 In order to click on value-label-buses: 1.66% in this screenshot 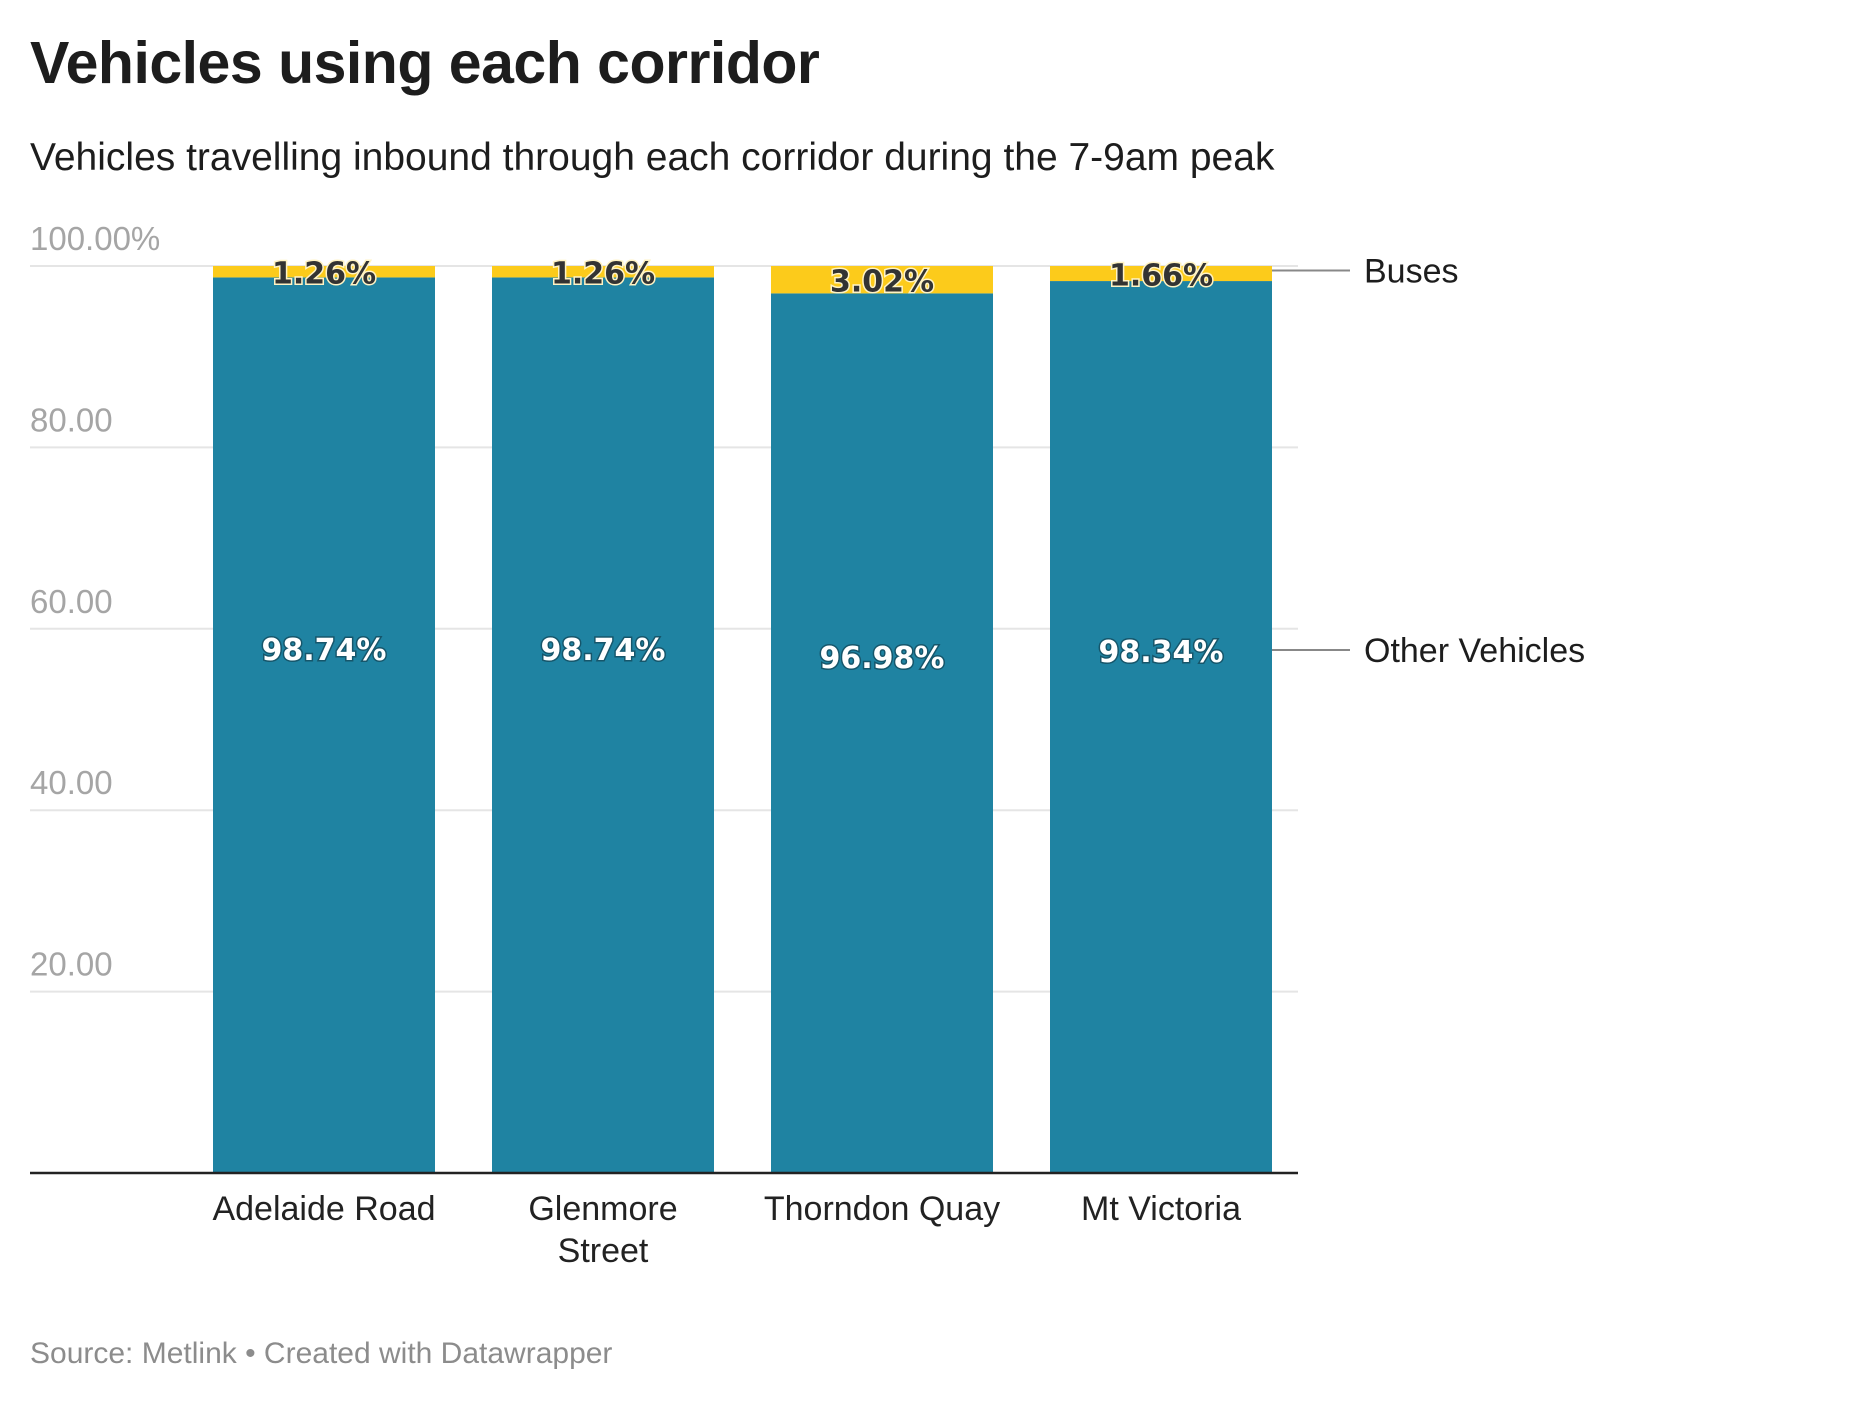, I will do `click(1161, 276)`.